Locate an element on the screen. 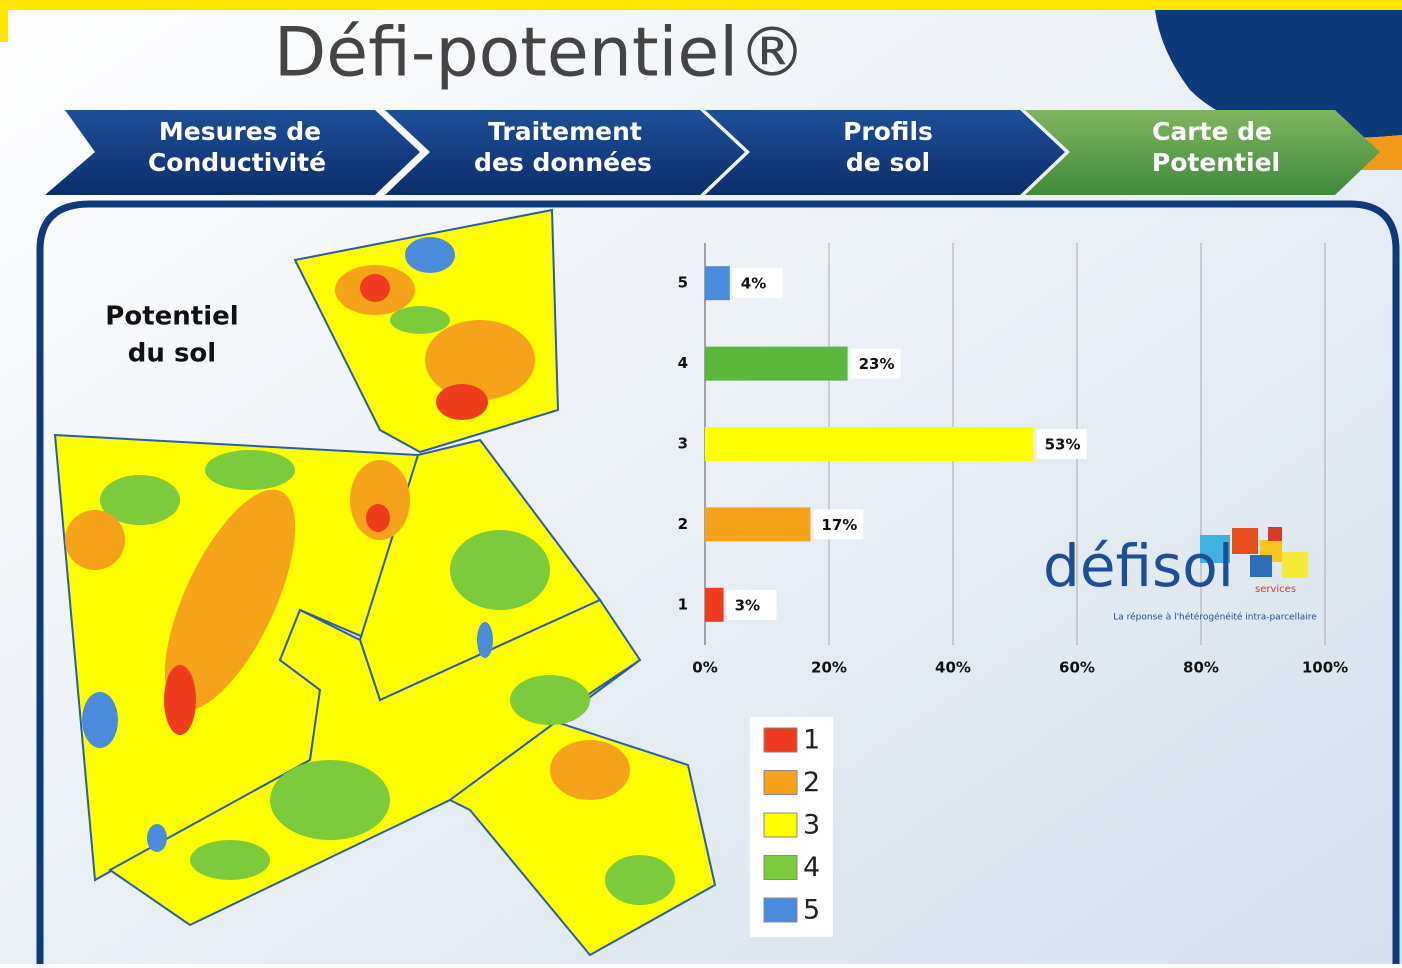  map-label: Potentiel is located at coordinates (171, 317).